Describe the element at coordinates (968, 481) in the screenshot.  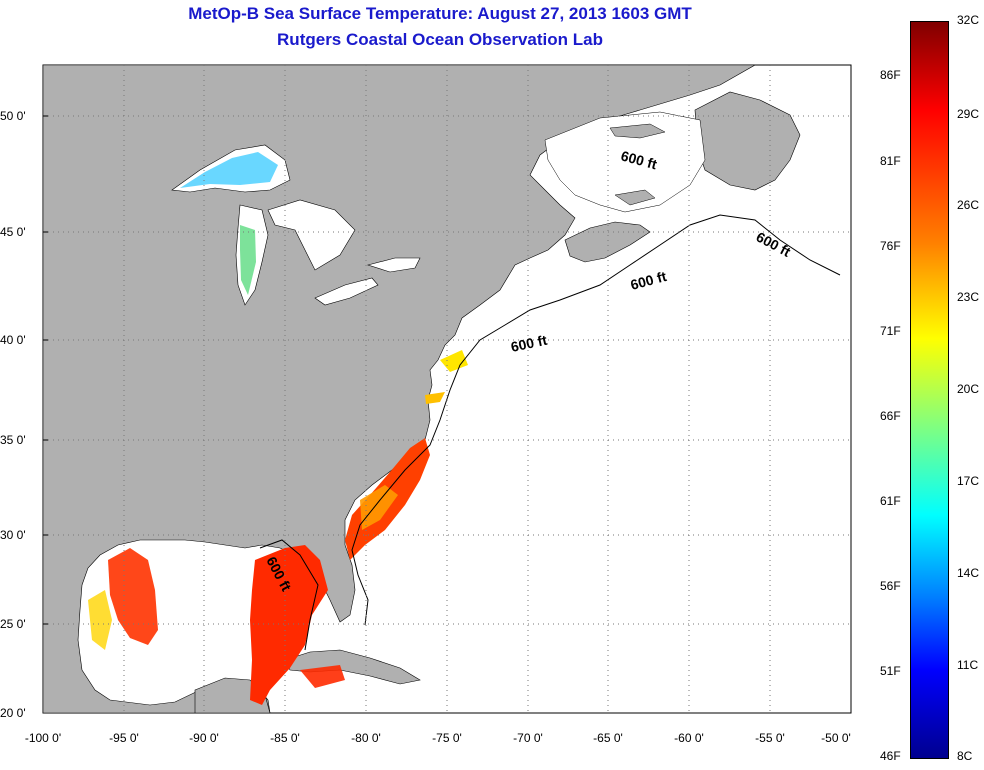
I see `colorbar-celsius-label: 17C` at that location.